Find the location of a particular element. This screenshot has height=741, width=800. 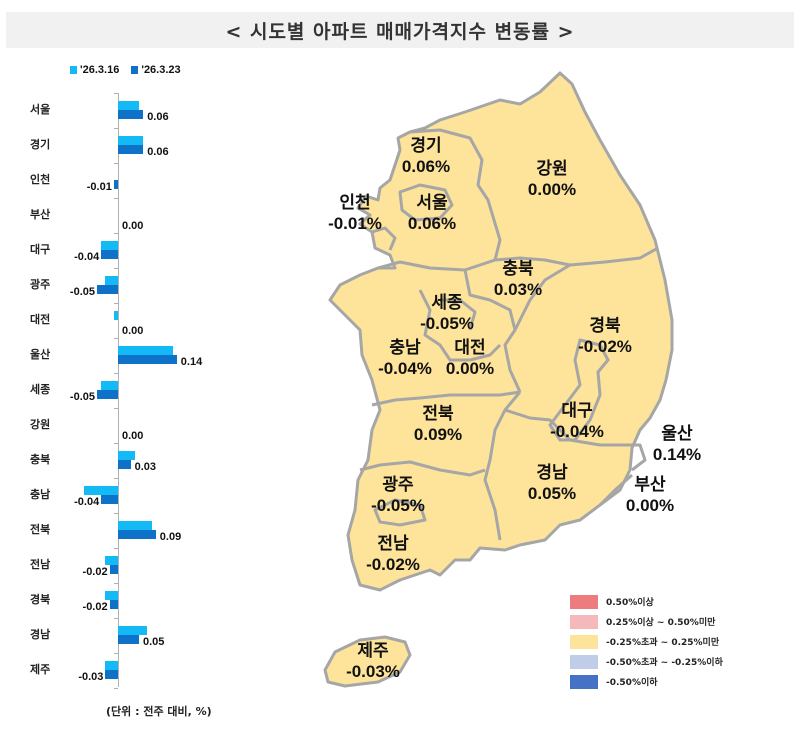

category-label: 경남 is located at coordinates (40, 634).